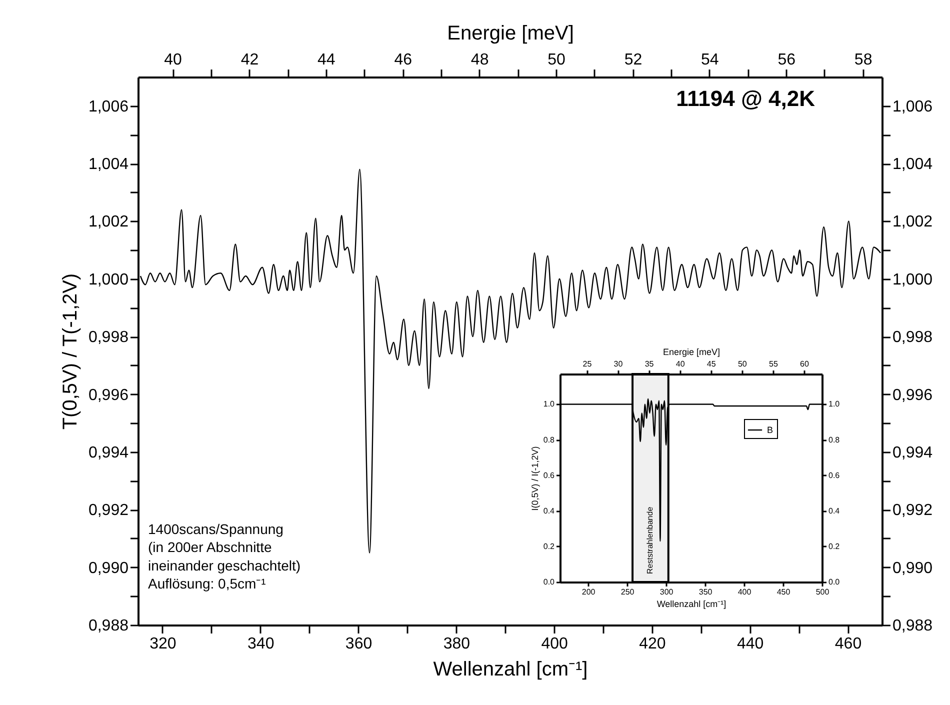  I want to click on y-tick-label: 0.8, so click(549, 439).